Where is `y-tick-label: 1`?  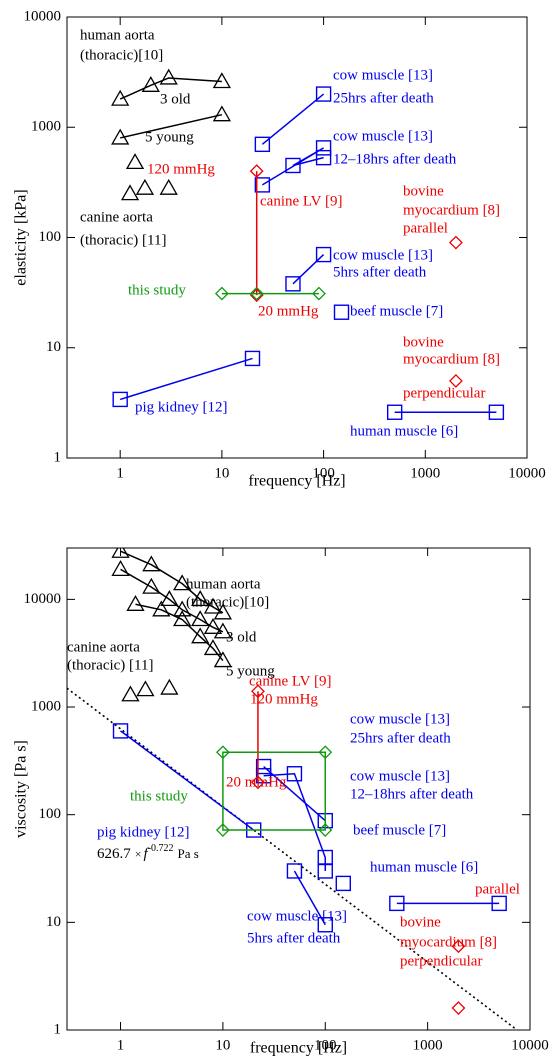 y-tick-label: 1 is located at coordinates (58, 1029).